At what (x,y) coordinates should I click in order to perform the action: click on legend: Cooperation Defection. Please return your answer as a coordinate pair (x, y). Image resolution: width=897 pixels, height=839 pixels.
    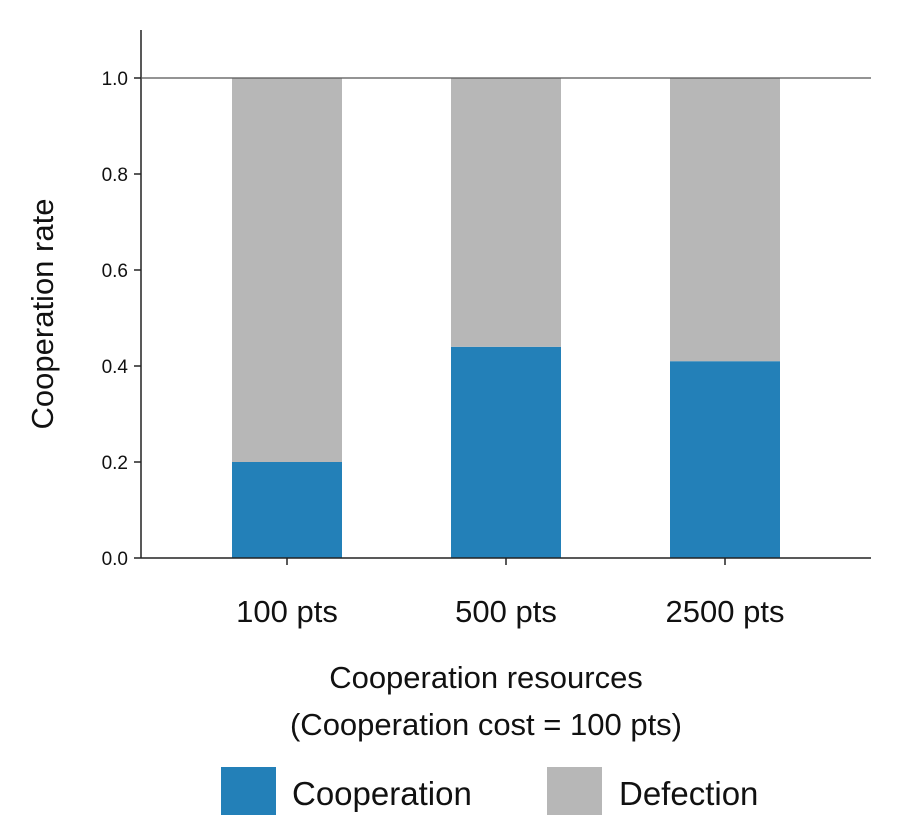
    Looking at the image, I should click on (489, 791).